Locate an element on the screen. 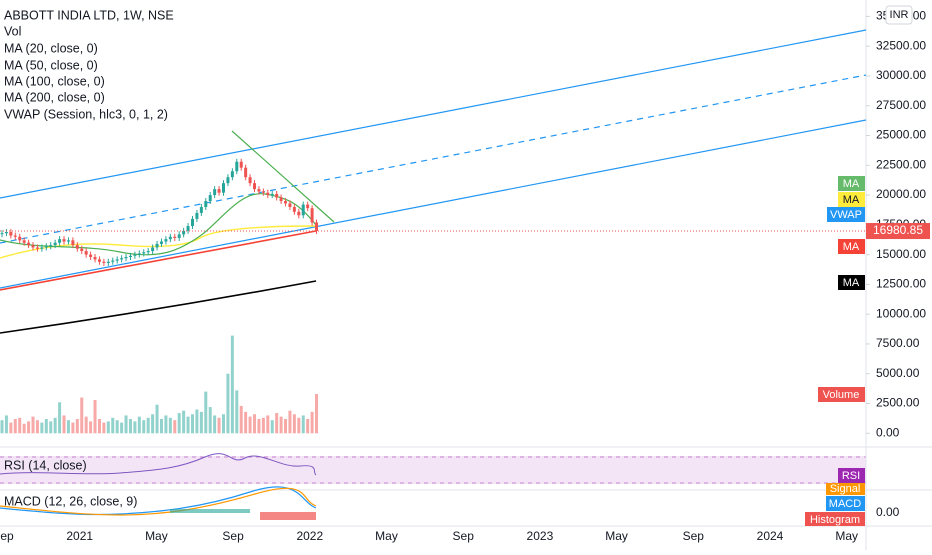 The image size is (932, 555). x-tick-label: 2022 is located at coordinates (309, 536).